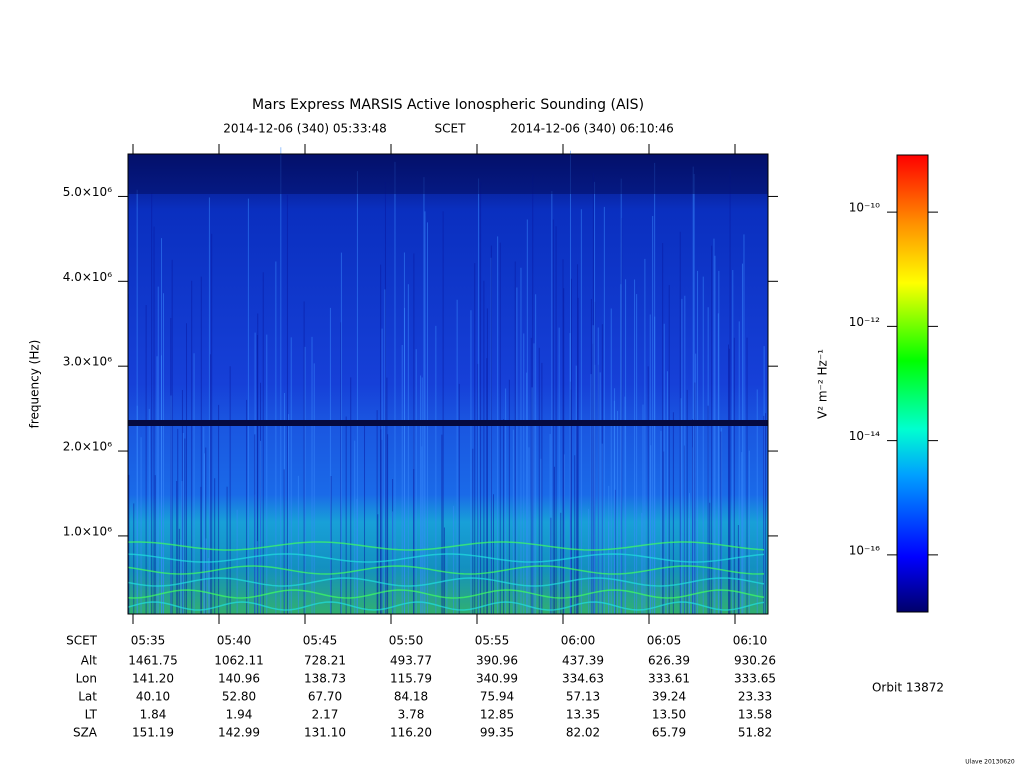 The image size is (1024, 768). I want to click on row-label: Lon, so click(86, 679).